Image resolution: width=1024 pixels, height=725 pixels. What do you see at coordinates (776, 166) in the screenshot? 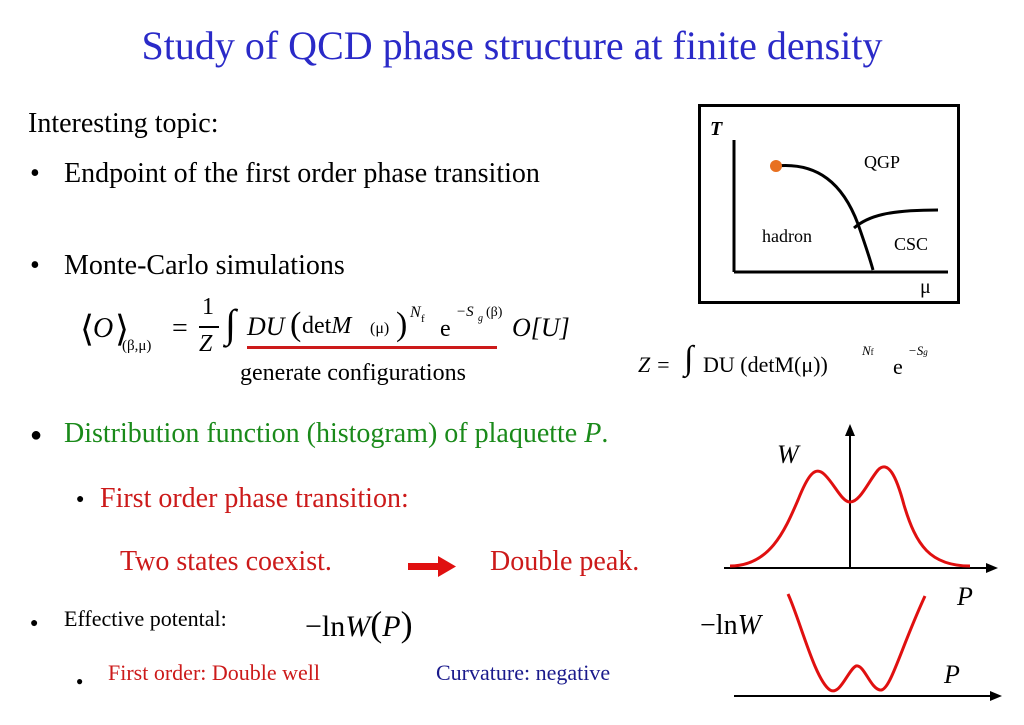
I see `critical-endpoint` at bounding box center [776, 166].